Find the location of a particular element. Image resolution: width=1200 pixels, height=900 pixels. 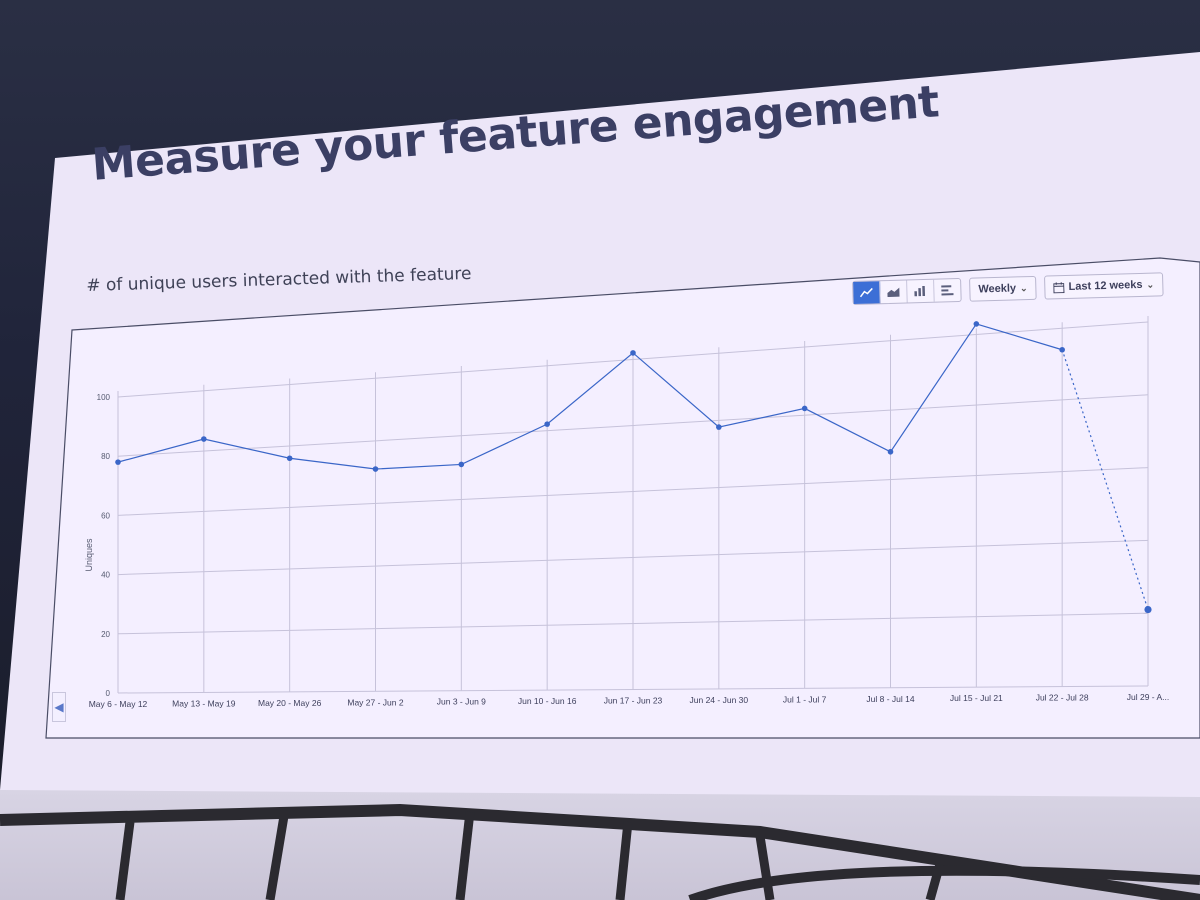

bar-chart-icon is located at coordinates (920, 291).